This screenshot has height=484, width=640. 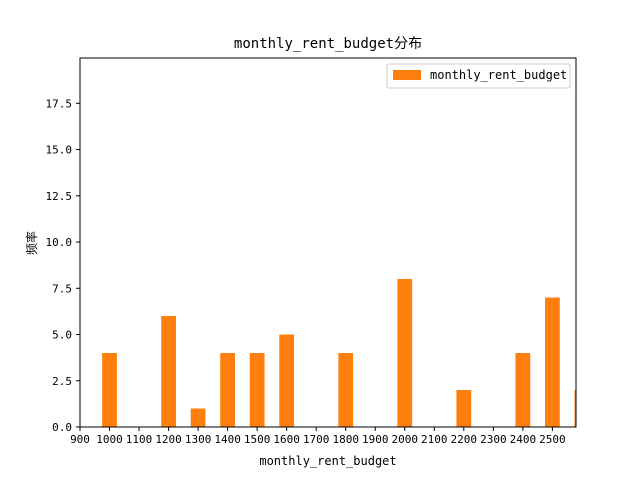 What do you see at coordinates (328, 44) in the screenshot?
I see `chart-title: monthly_rent_budget分布` at bounding box center [328, 44].